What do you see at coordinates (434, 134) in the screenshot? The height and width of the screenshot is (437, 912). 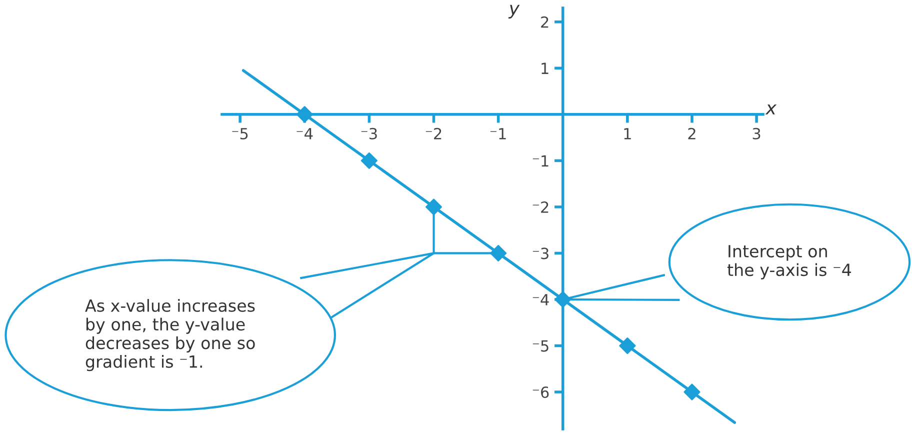 I see `x-tick-label: ⁻2` at bounding box center [434, 134].